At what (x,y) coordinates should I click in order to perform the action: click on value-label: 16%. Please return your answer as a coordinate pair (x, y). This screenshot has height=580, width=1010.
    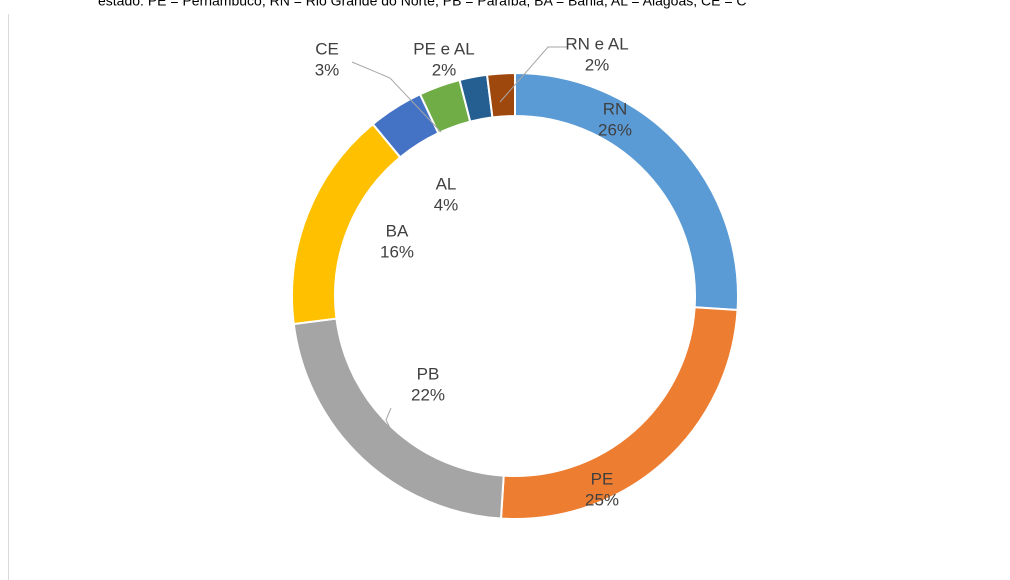
    Looking at the image, I should click on (397, 251).